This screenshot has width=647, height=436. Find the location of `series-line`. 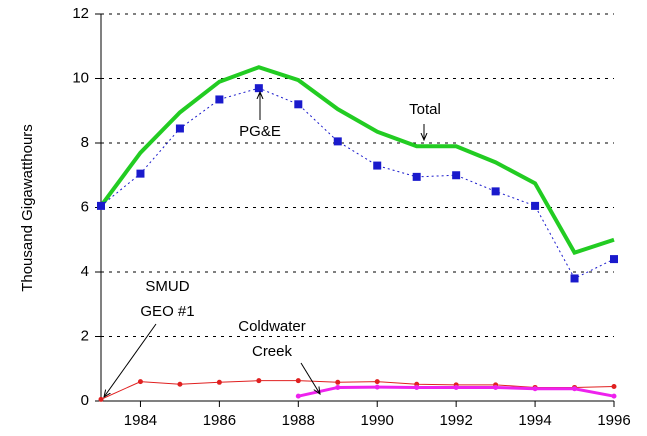

series-line is located at coordinates (357, 390).